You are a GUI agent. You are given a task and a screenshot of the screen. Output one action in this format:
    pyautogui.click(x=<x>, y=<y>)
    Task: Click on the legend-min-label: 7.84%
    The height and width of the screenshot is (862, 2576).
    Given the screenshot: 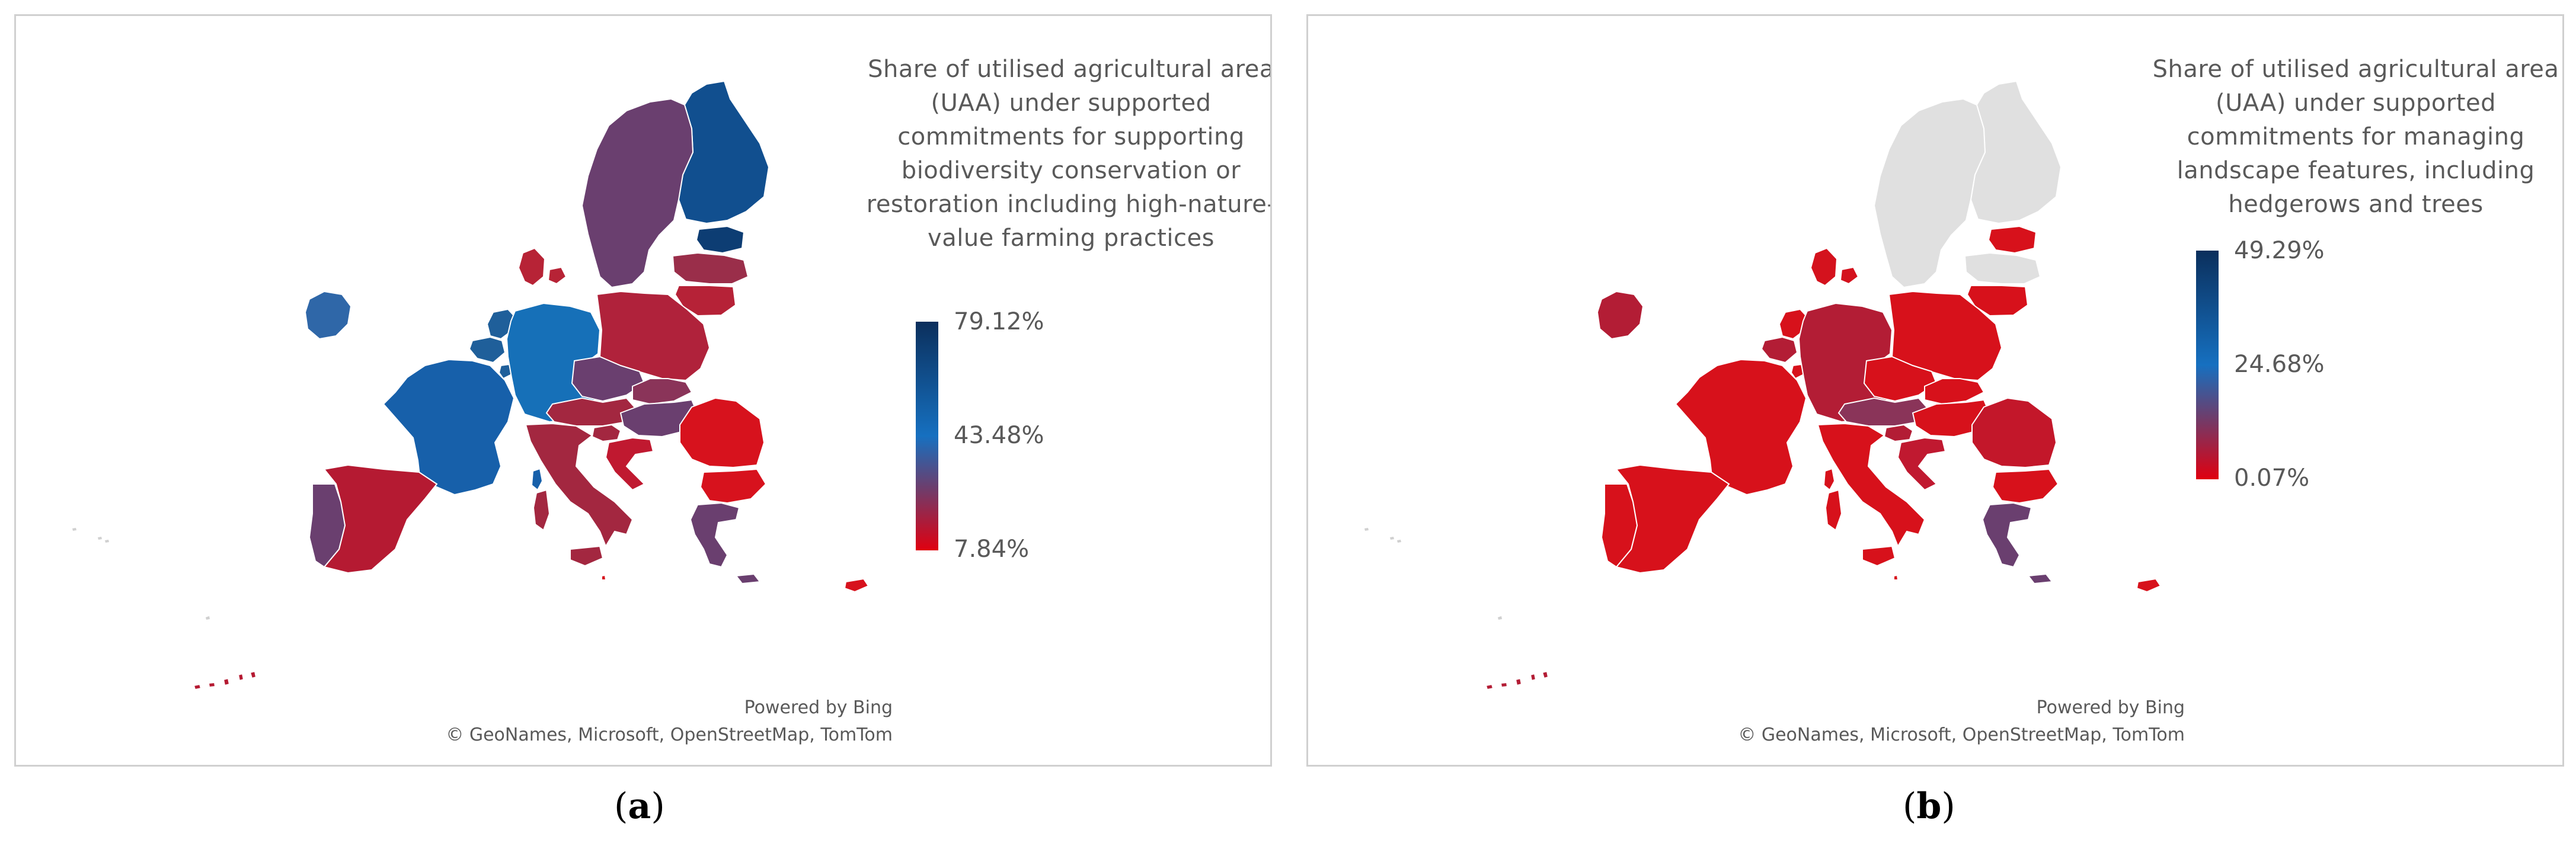 What is the action you would take?
    pyautogui.click(x=992, y=549)
    